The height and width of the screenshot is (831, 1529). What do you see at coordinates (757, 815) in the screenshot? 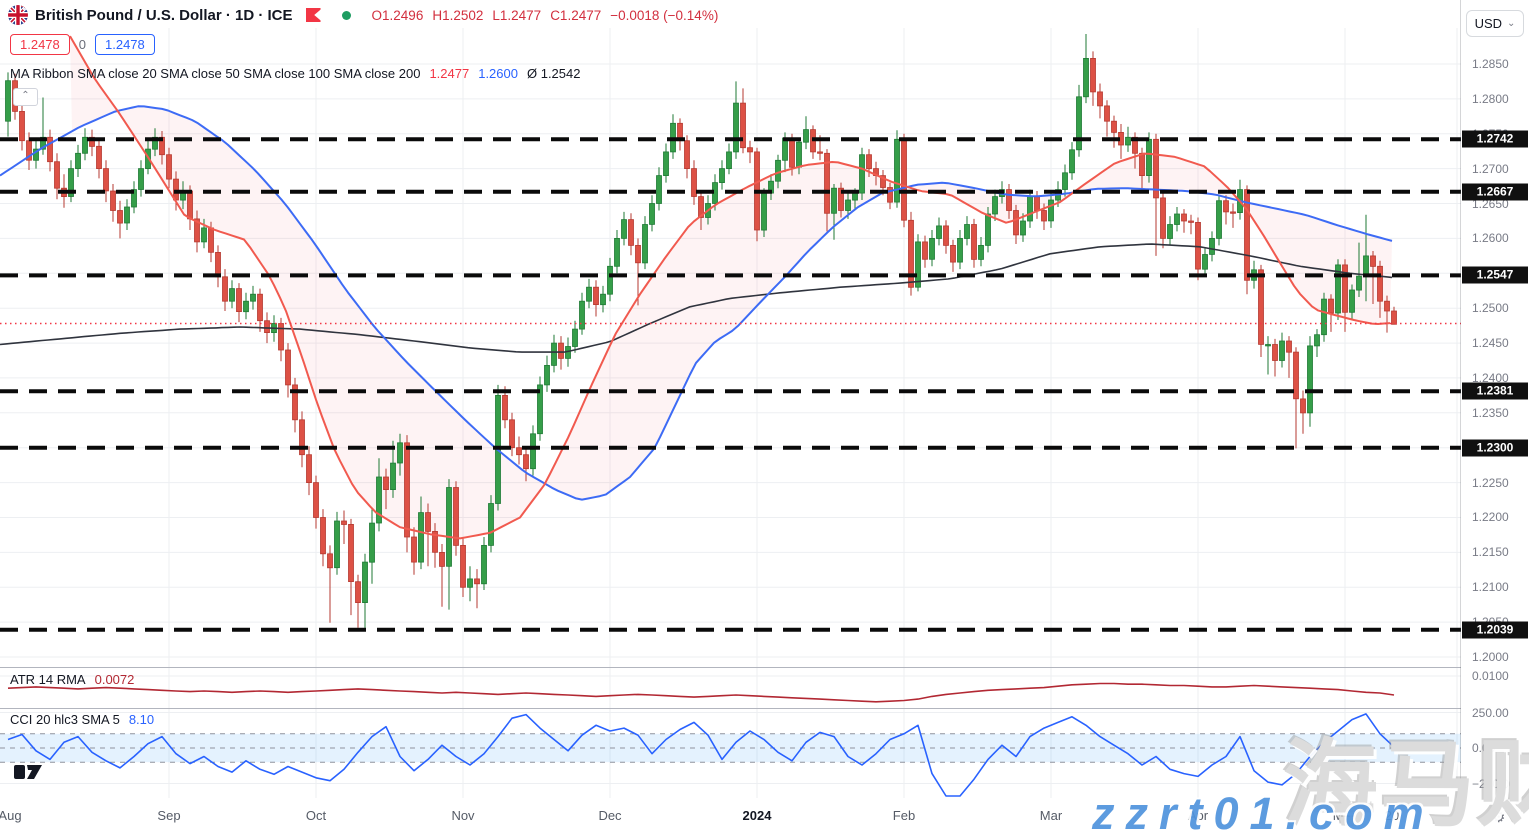
I see `time-axis-label: 2024` at bounding box center [757, 815].